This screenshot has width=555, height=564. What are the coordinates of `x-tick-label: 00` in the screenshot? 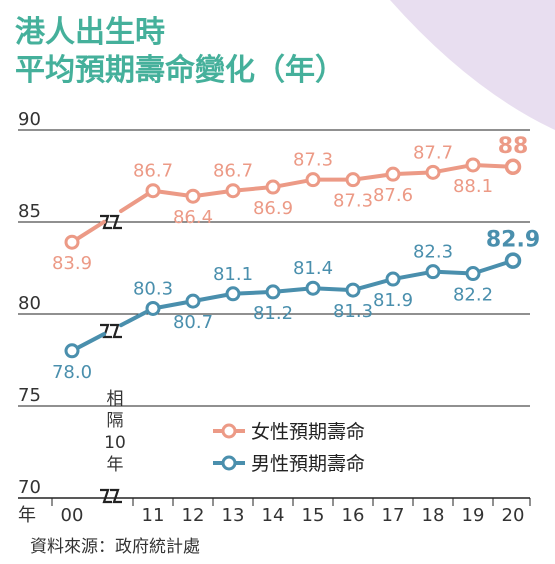 It's located at (72, 515).